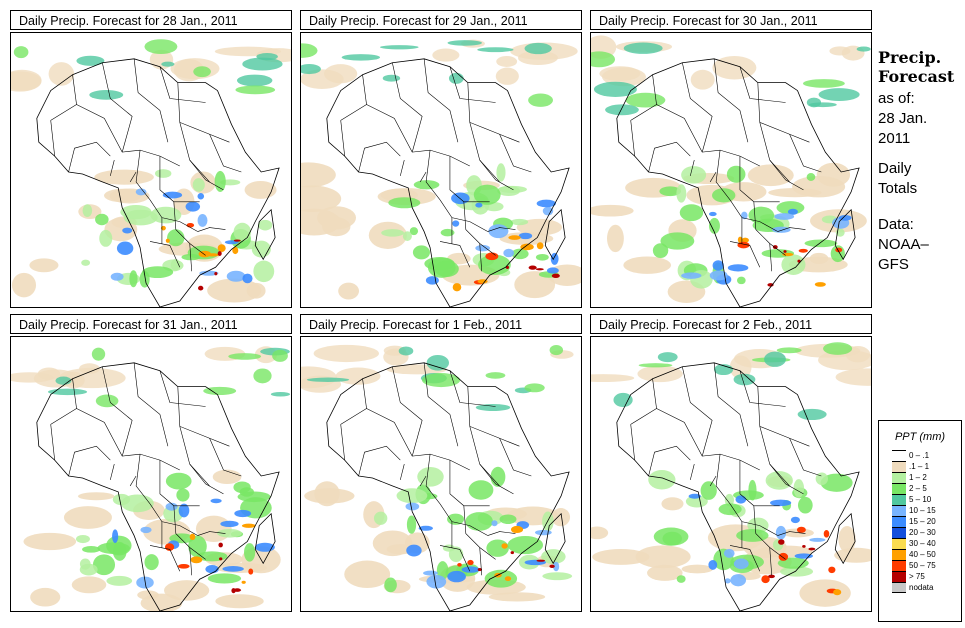 The image size is (965, 628). What do you see at coordinates (918, 477) in the screenshot?
I see `legend-label: 1 – 2` at bounding box center [918, 477].